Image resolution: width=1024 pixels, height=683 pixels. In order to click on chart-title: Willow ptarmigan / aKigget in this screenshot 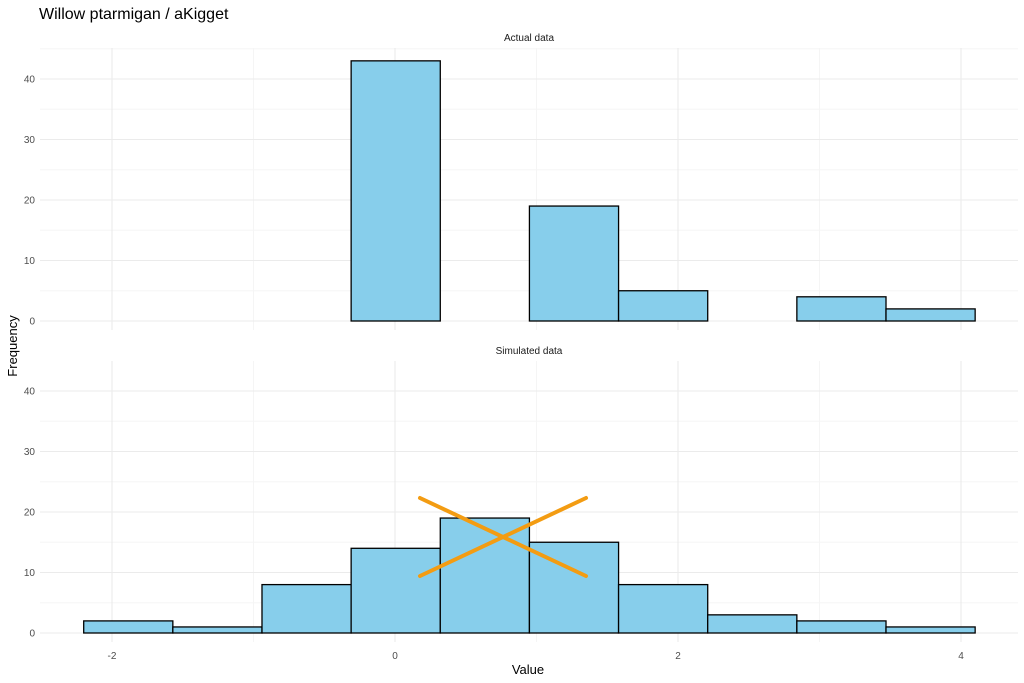, I will do `click(134, 14)`.